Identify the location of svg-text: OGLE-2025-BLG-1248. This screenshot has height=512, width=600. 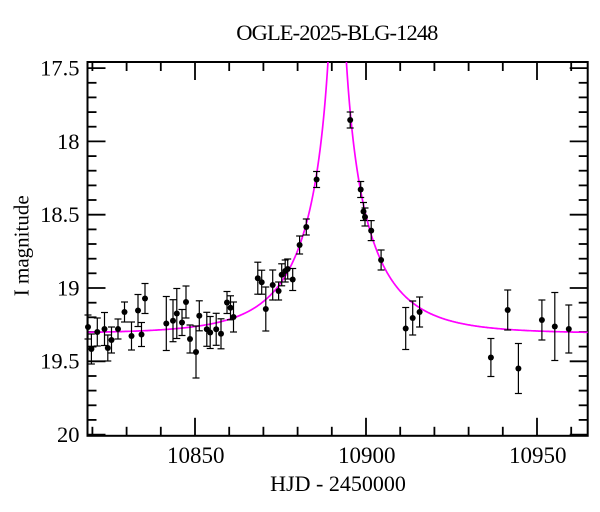
(337, 32).